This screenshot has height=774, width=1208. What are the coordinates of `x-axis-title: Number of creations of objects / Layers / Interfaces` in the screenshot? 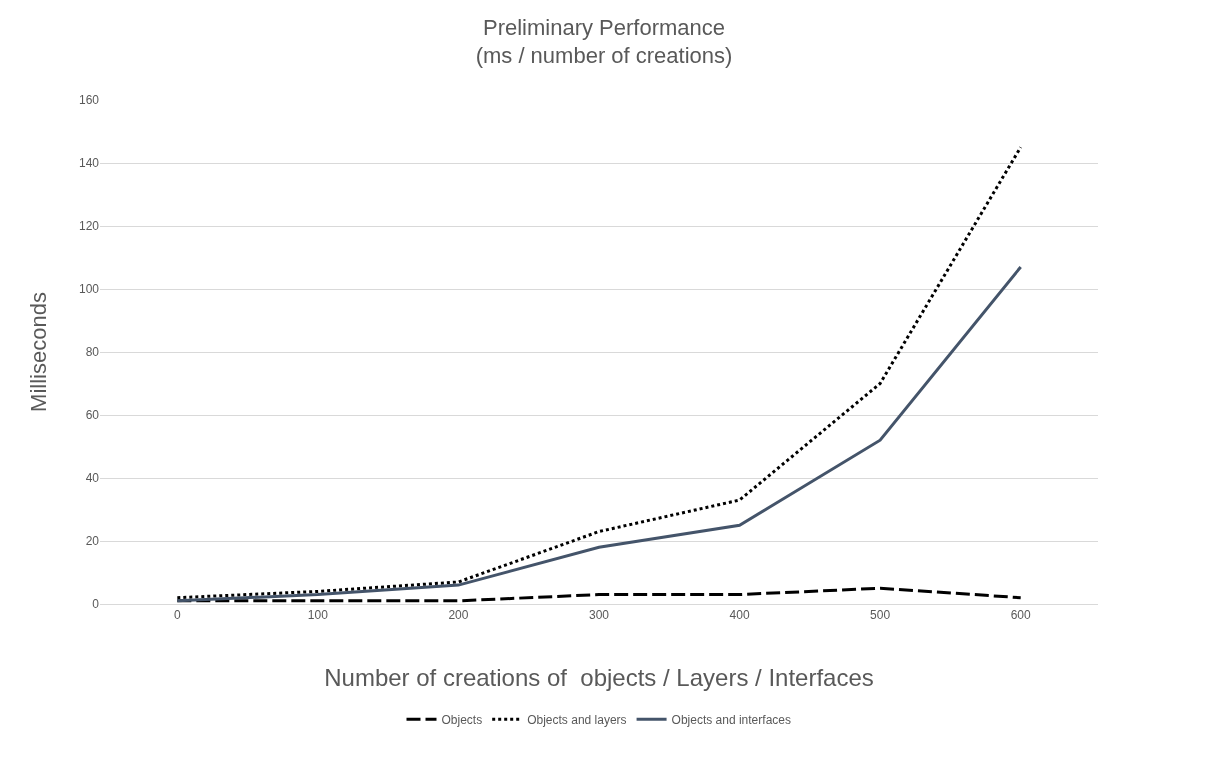 It's located at (599, 677).